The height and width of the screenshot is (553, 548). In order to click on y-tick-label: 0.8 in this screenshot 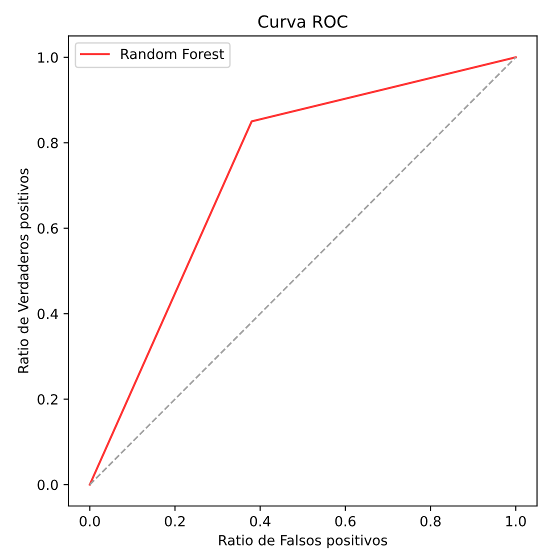, I will do `click(48, 143)`.